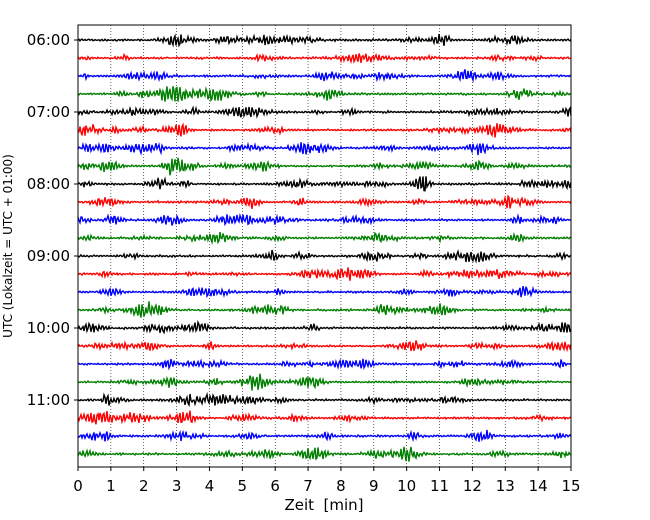 The width and height of the screenshot is (650, 520). What do you see at coordinates (327, 481) in the screenshot?
I see `x-axis-ticks: 0 1 2 3 4 5 6 7 8 9 10 11 12 13 14 15` at bounding box center [327, 481].